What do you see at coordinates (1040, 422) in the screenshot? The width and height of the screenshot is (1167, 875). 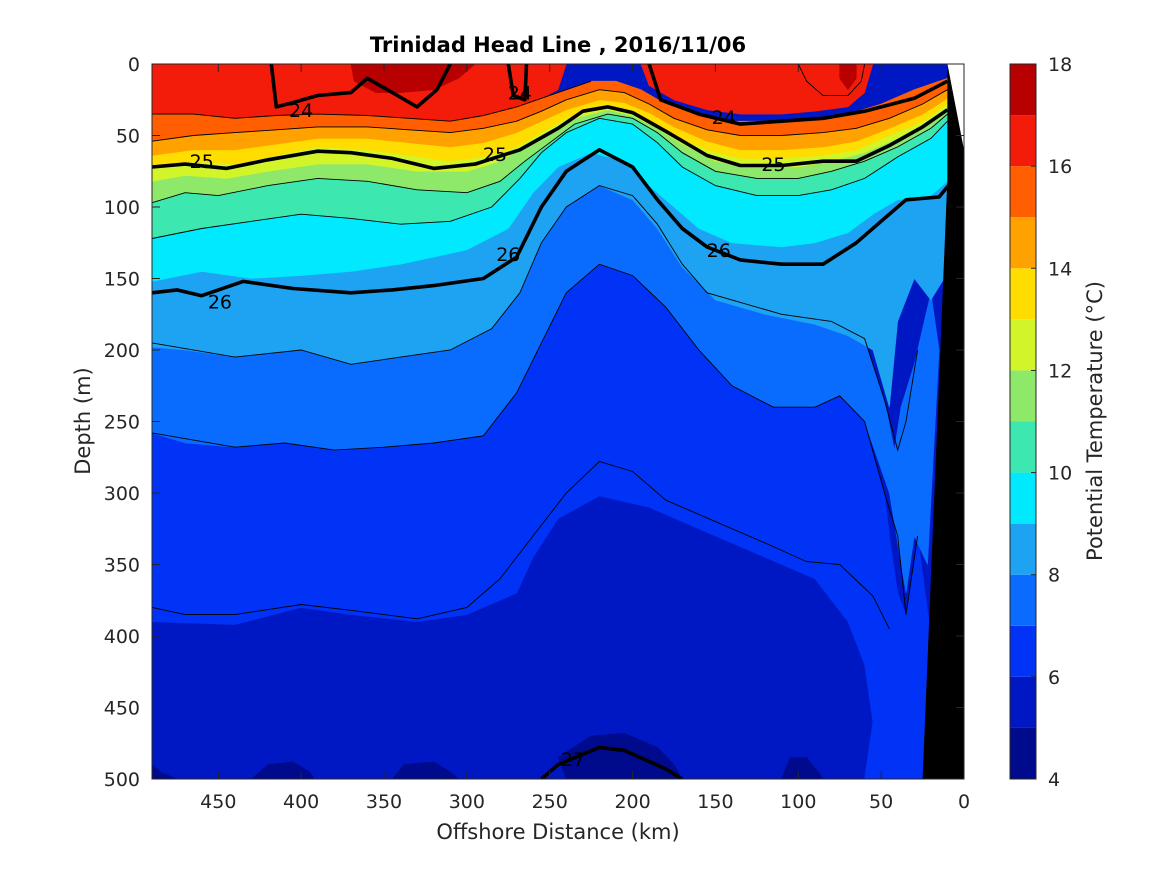 I see `colorbar: 4 6 8 10 12 14 16 18` at bounding box center [1040, 422].